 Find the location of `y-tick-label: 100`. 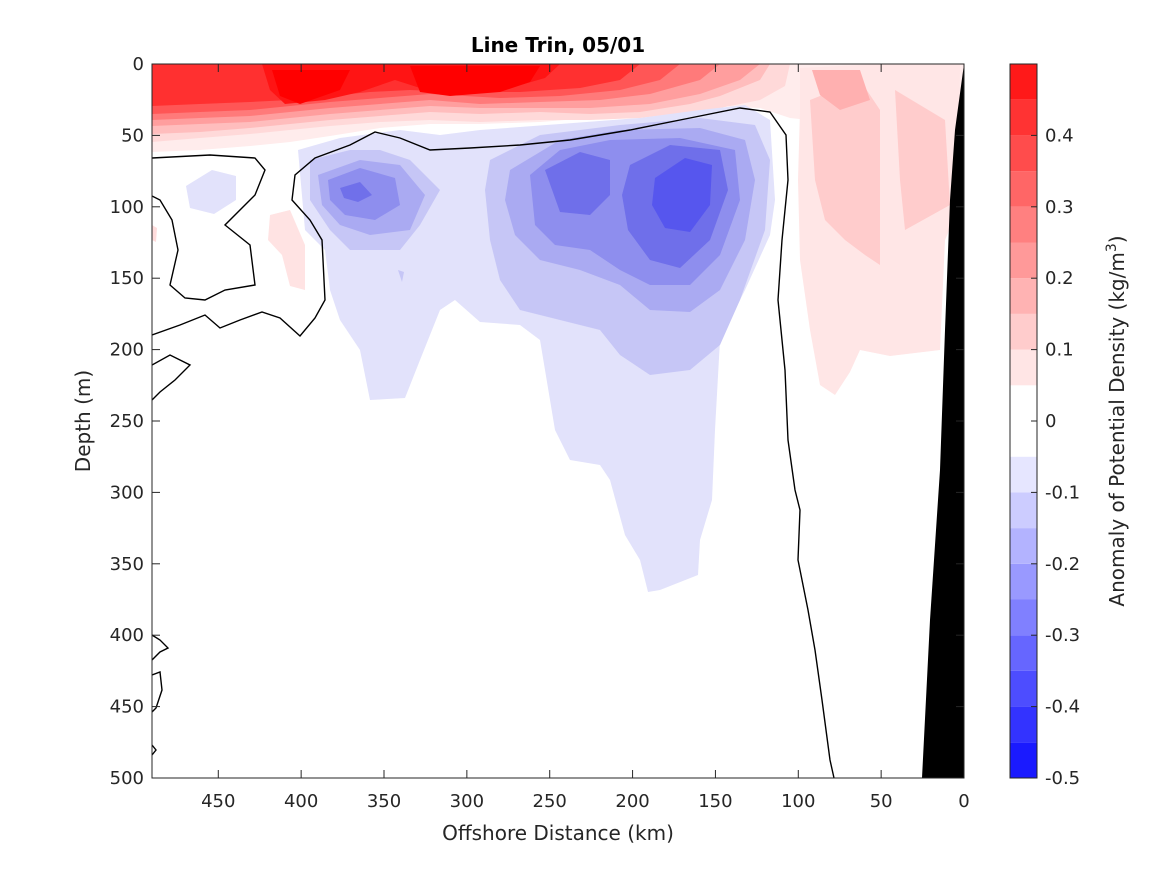

y-tick-label: 100 is located at coordinates (127, 207).